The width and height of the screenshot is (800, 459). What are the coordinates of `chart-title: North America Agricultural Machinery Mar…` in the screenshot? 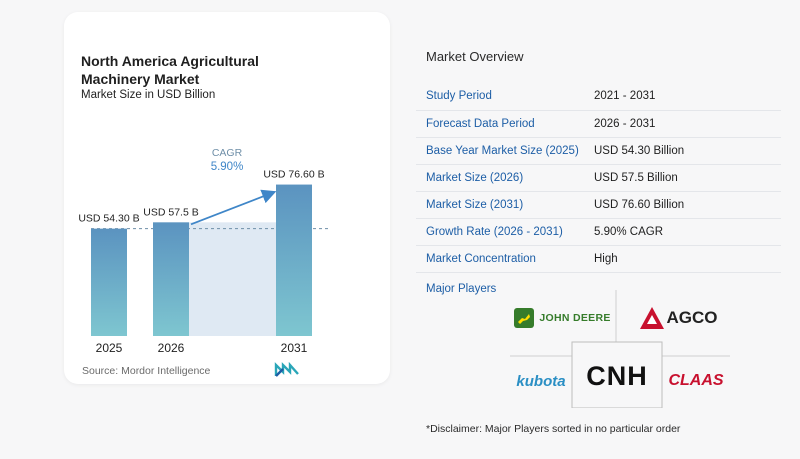 It's located at (191, 70).